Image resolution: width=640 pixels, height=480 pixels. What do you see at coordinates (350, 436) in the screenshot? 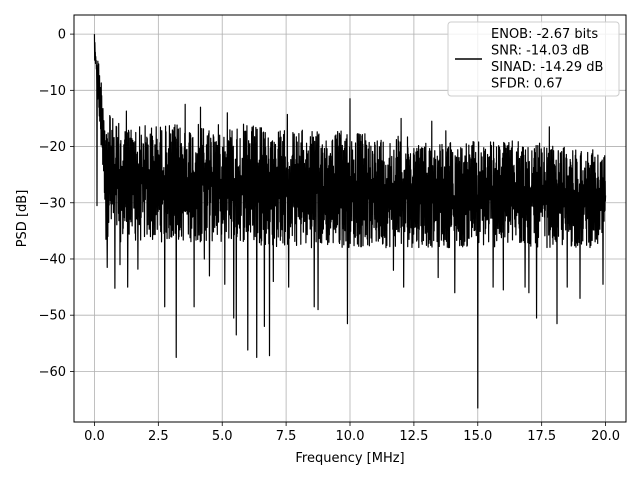
I see `x-tick-label-4: 10.0` at bounding box center [350, 436].